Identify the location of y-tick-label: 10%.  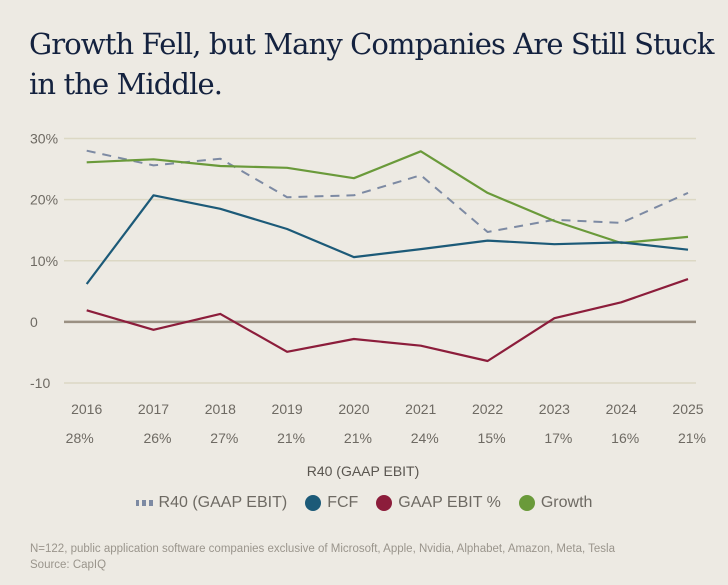
(44, 261).